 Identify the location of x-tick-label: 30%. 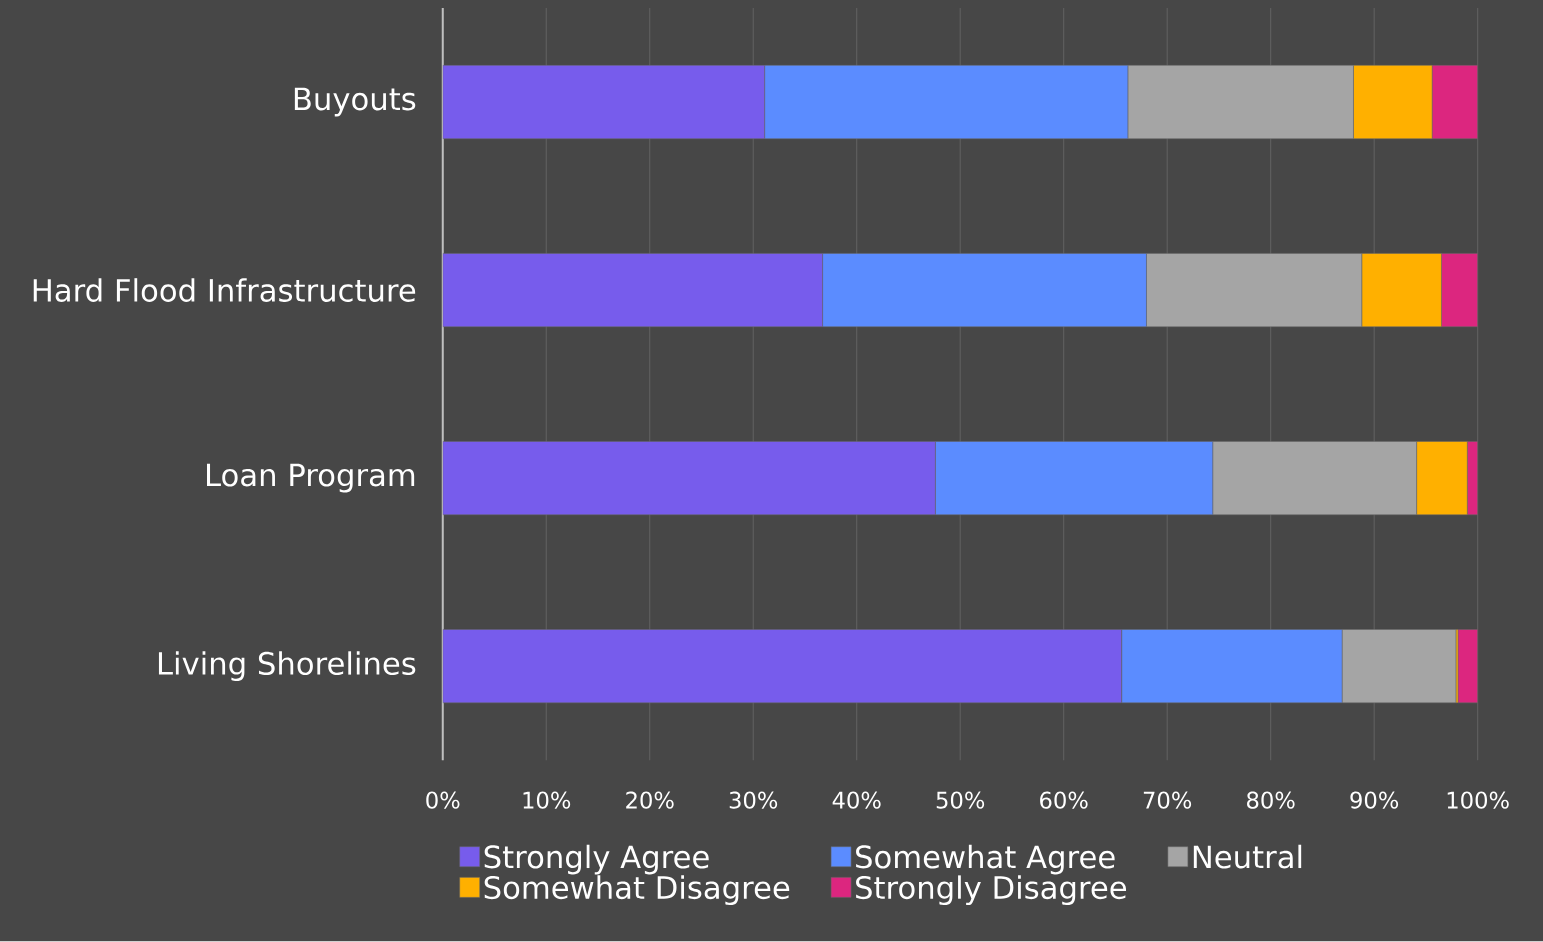
(753, 800).